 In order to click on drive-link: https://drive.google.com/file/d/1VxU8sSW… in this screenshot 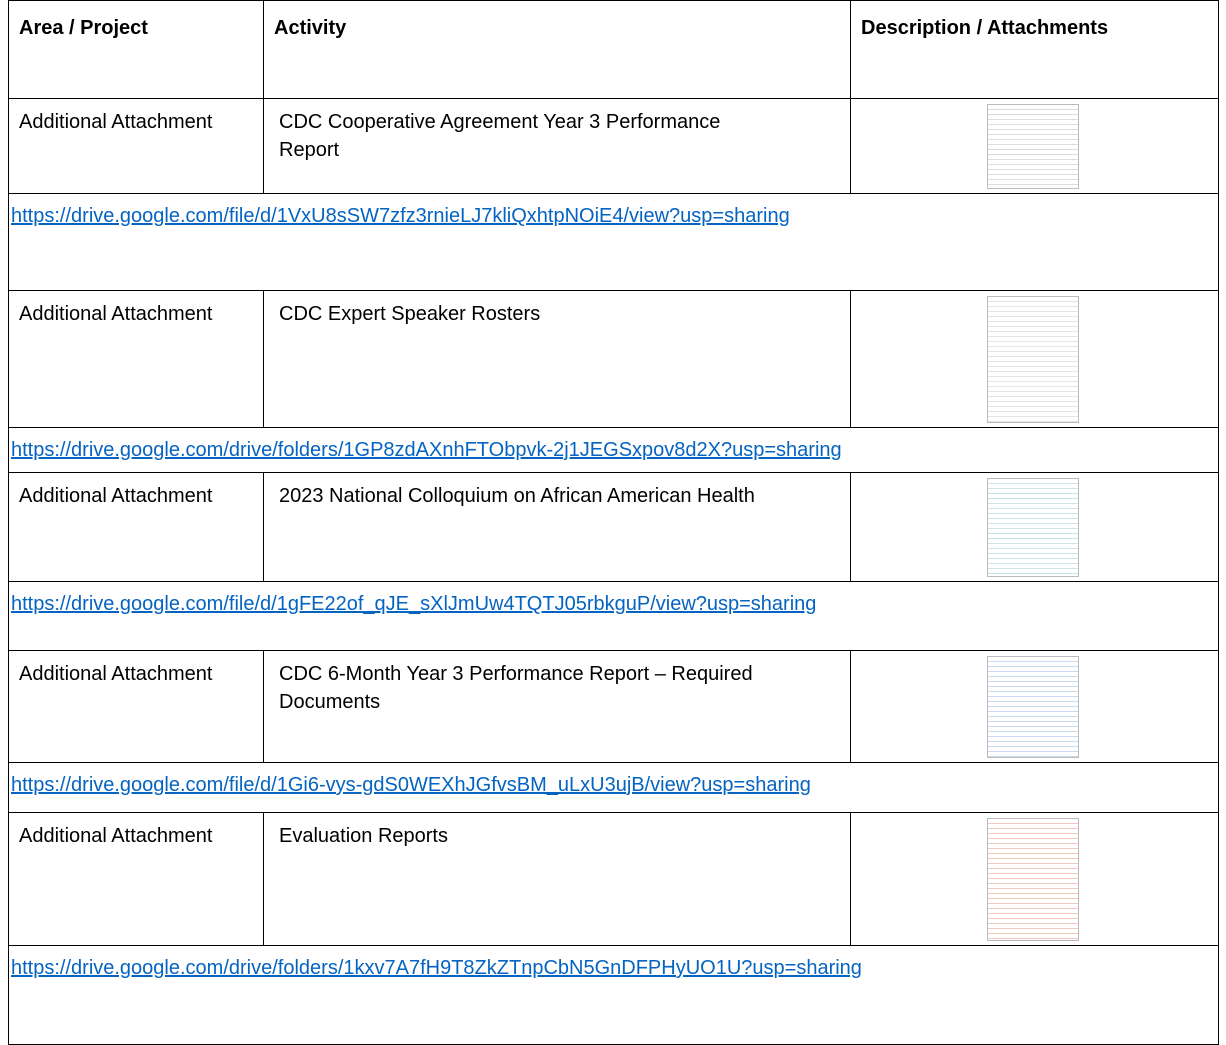, I will do `click(400, 216)`.